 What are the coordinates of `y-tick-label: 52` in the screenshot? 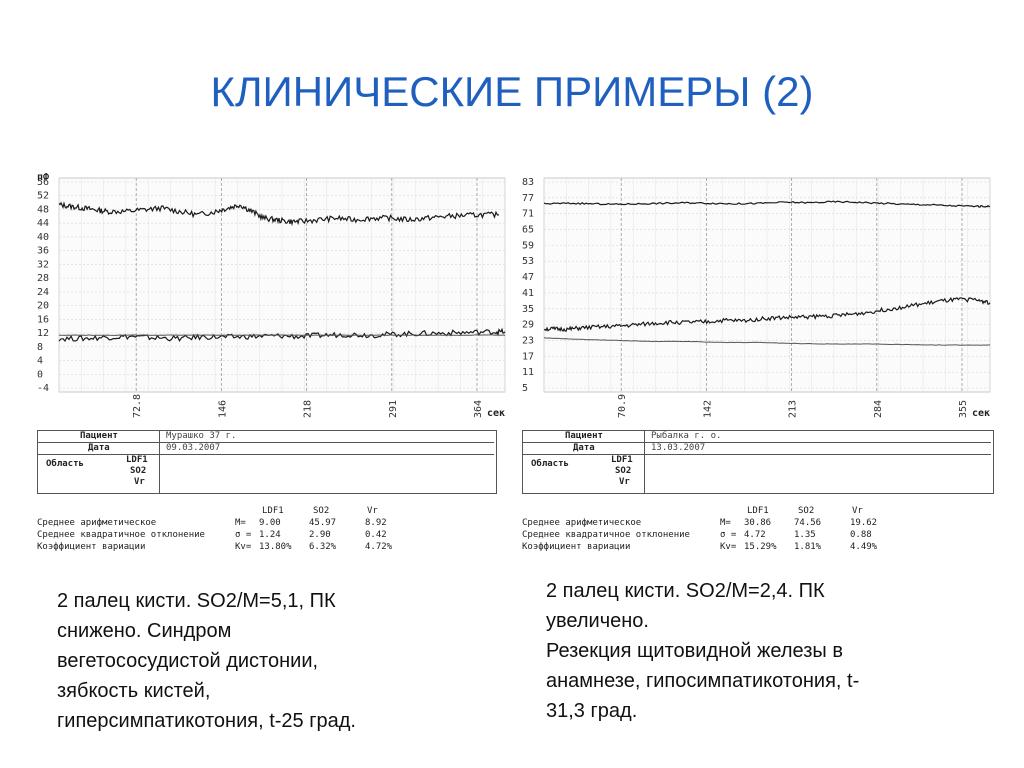 It's located at (43, 196).